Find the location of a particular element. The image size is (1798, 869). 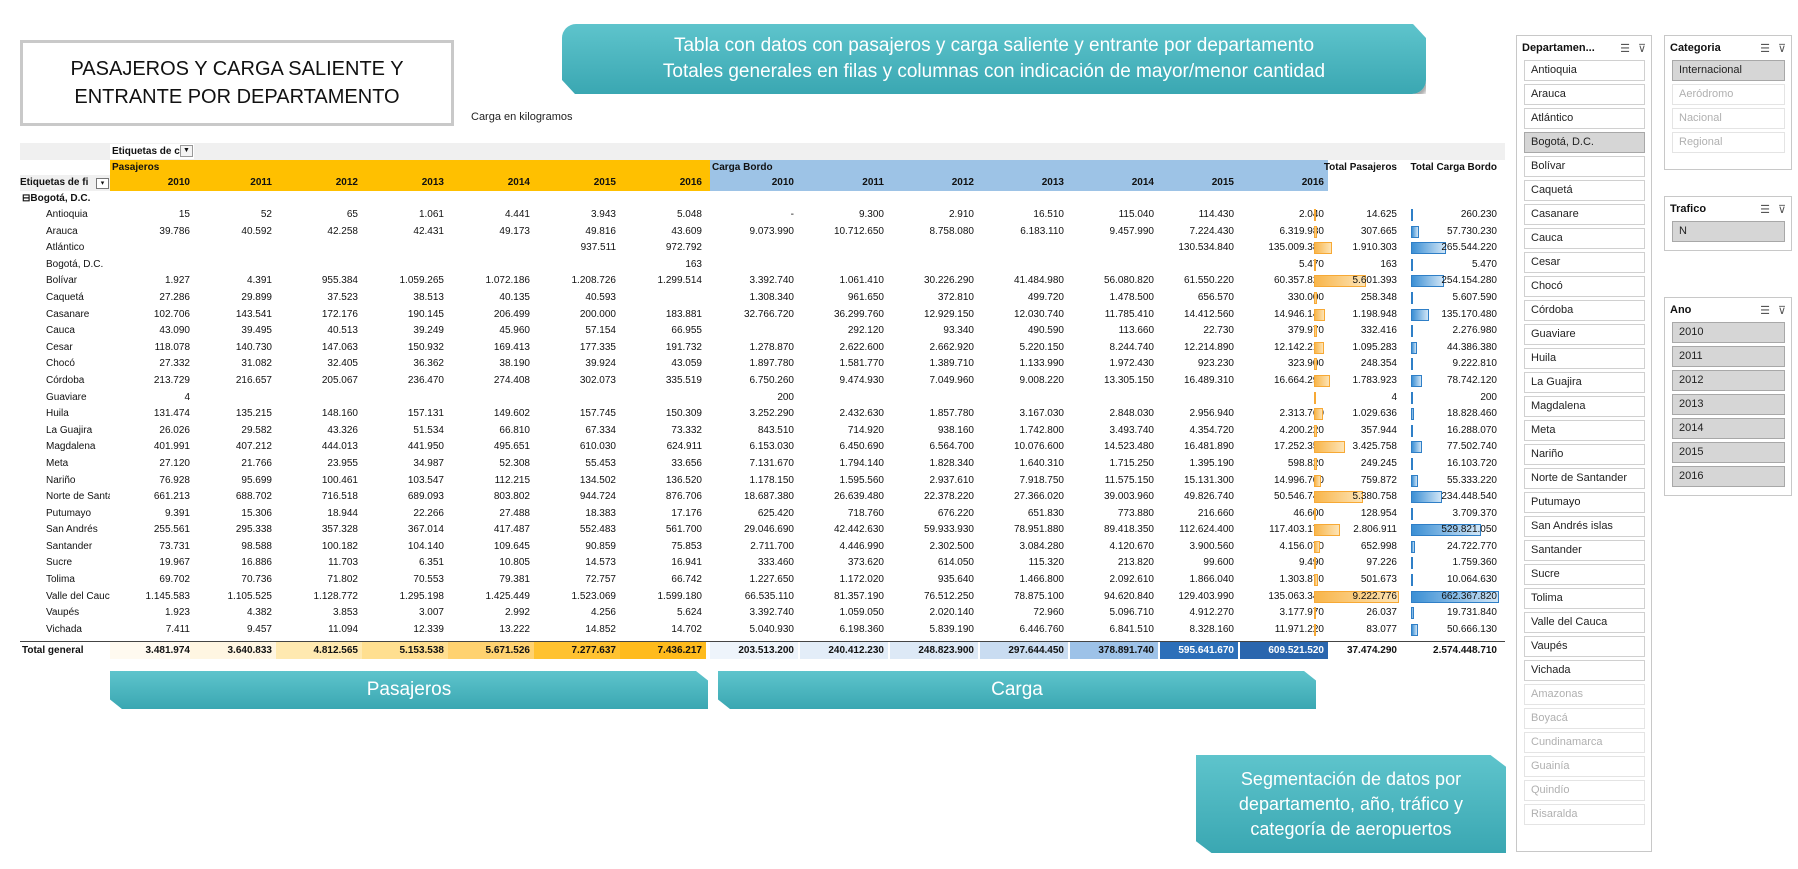

slicer-item-ano: 2014 is located at coordinates (1728, 428).